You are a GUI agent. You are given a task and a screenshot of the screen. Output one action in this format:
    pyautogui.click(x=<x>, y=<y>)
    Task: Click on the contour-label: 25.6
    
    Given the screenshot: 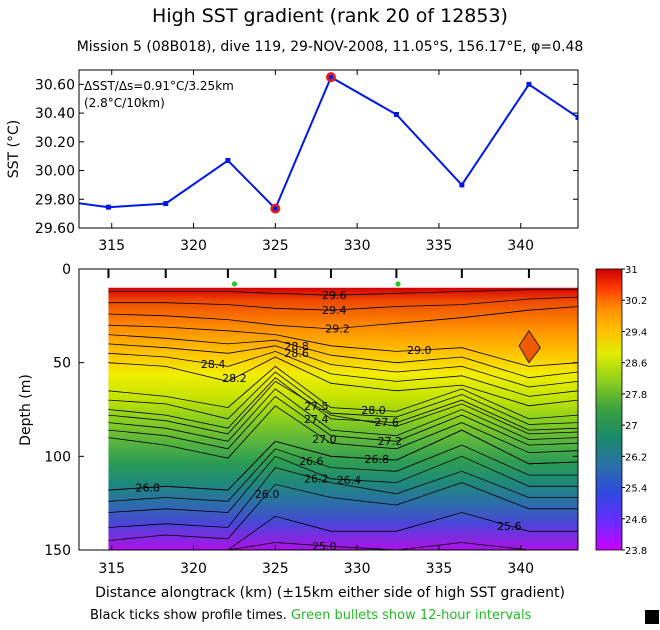 What is the action you would take?
    pyautogui.click(x=509, y=526)
    